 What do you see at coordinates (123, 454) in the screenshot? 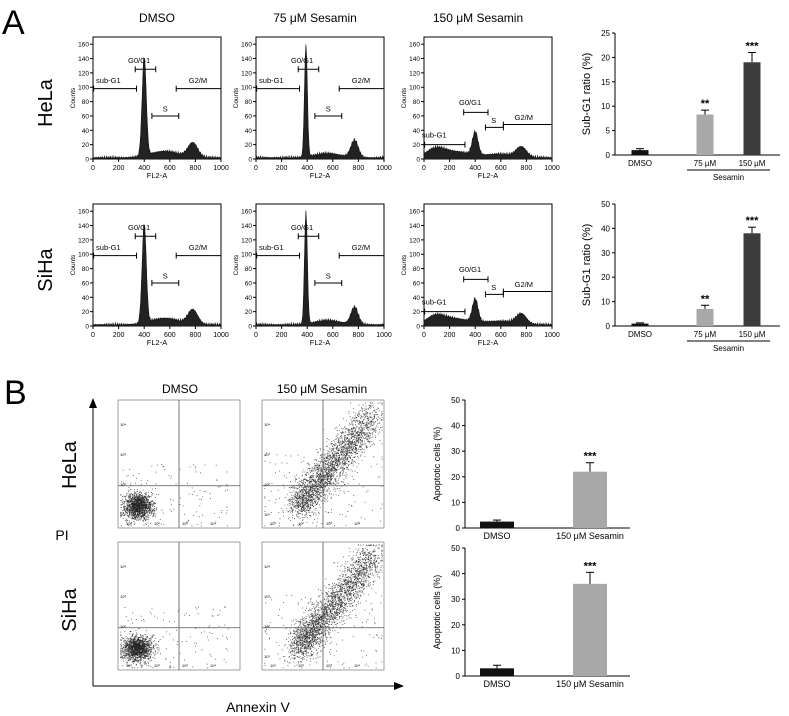
I see `scatter-y-tick-label: 10³` at bounding box center [123, 454].